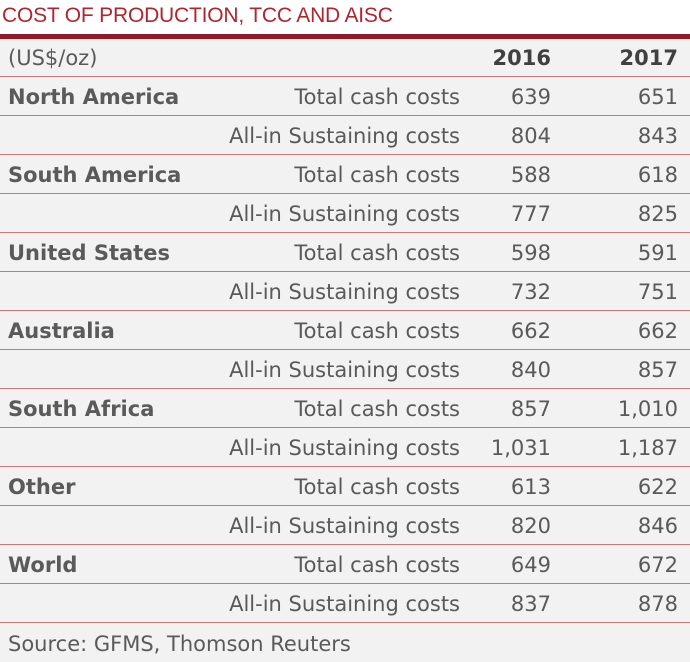 Image resolution: width=690 pixels, height=662 pixels. What do you see at coordinates (94, 97) in the screenshot?
I see `region-label: North America` at bounding box center [94, 97].